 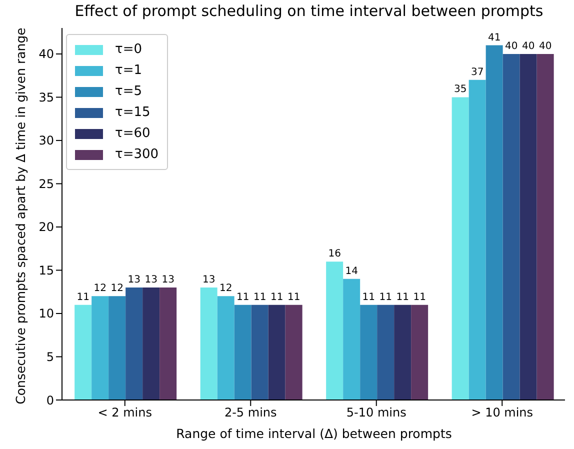 What do you see at coordinates (351, 271) in the screenshot?
I see `data-label: 14` at bounding box center [351, 271].